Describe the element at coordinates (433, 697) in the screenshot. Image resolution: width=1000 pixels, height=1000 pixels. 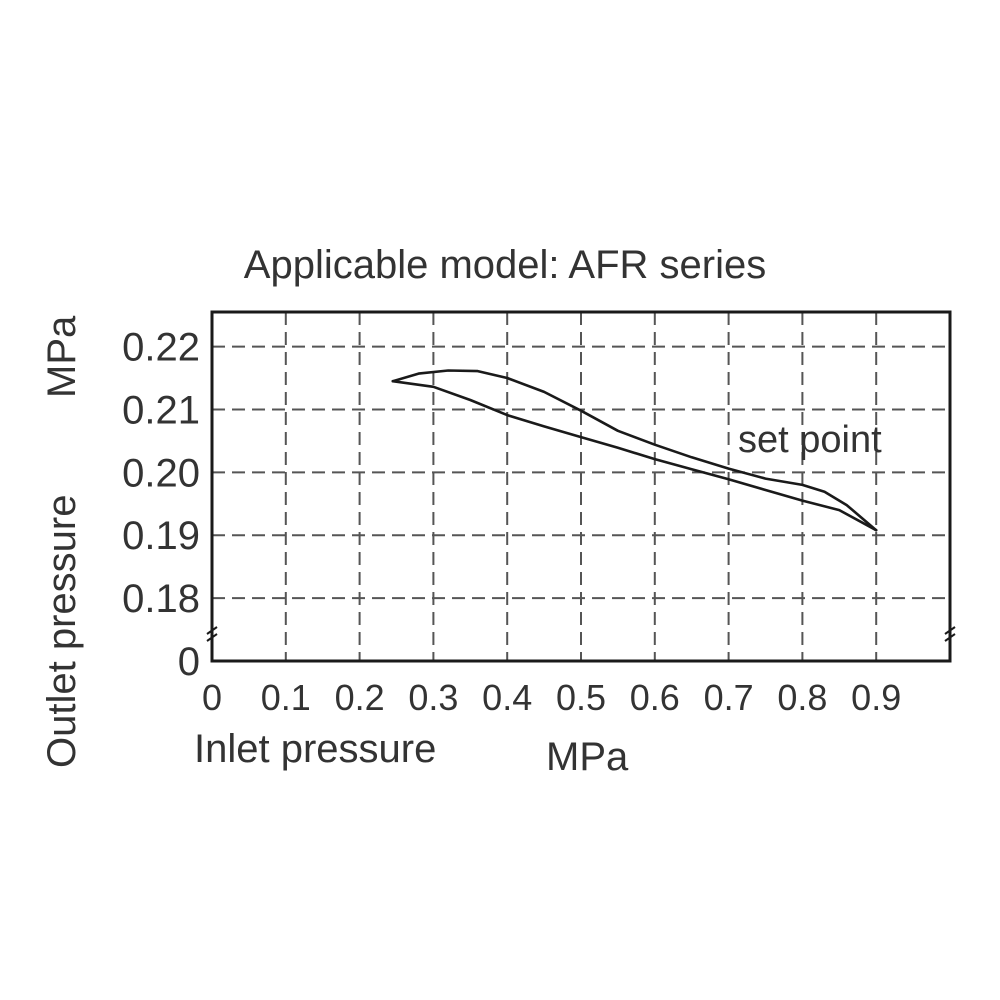
I see `x-tick-label: 0.3` at that location.